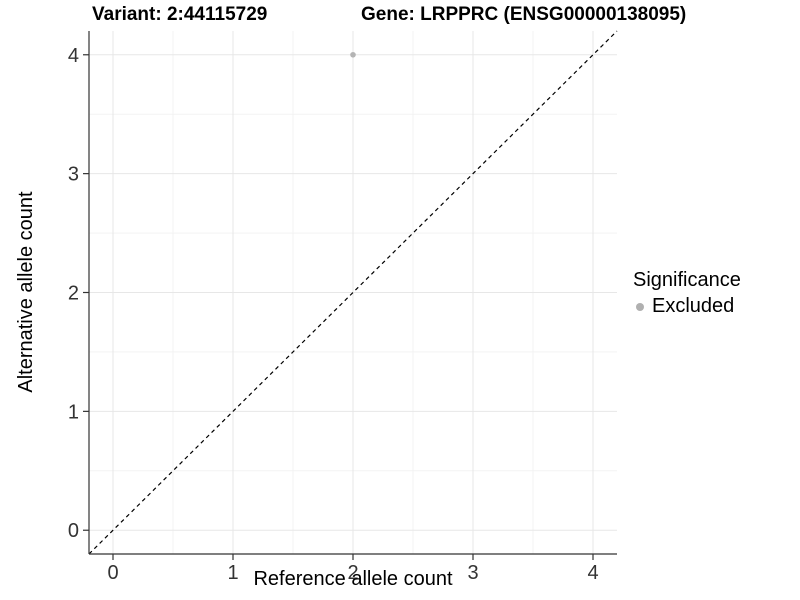  What do you see at coordinates (232, 573) in the screenshot?
I see `x-tick-label: 1` at bounding box center [232, 573].